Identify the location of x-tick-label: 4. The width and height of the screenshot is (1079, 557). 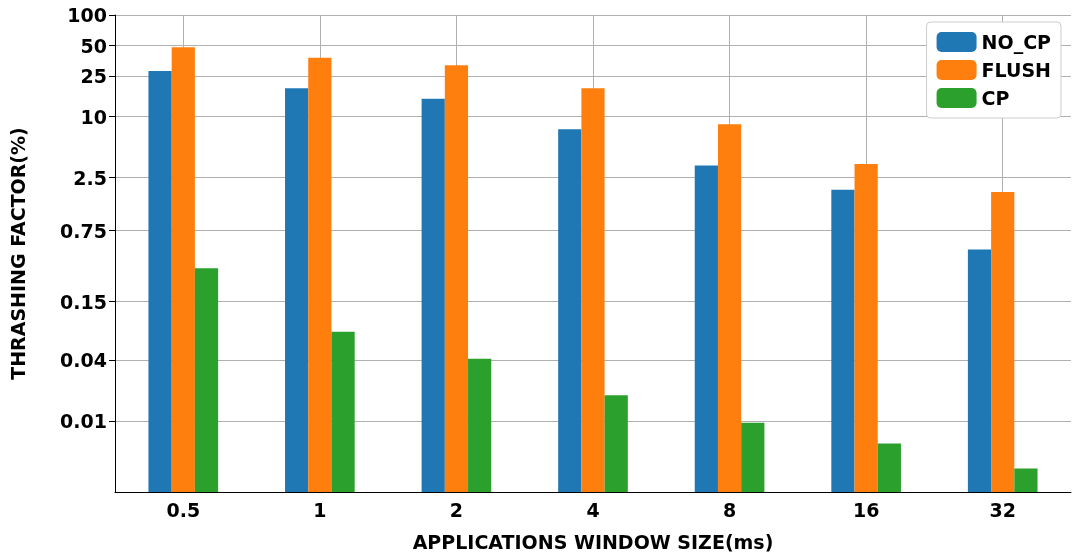
(593, 509).